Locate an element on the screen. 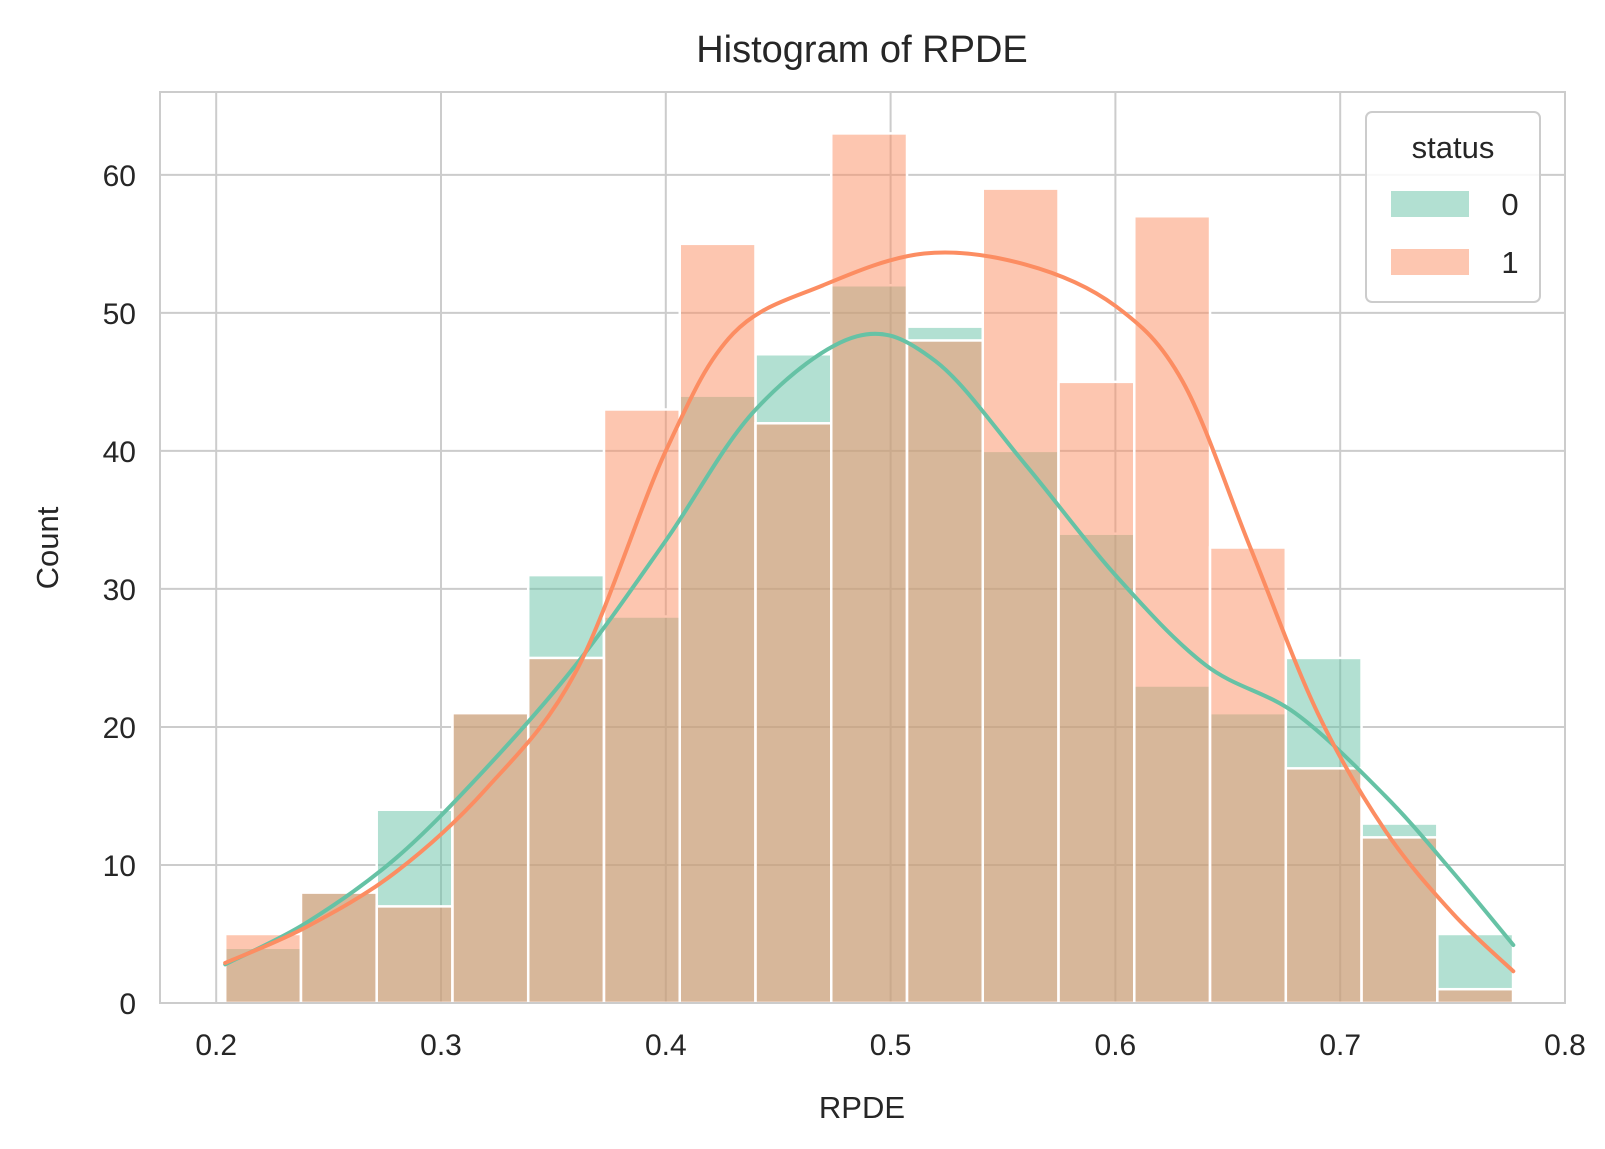 The width and height of the screenshot is (1605, 1149). legend-title: status is located at coordinates (1453, 147).